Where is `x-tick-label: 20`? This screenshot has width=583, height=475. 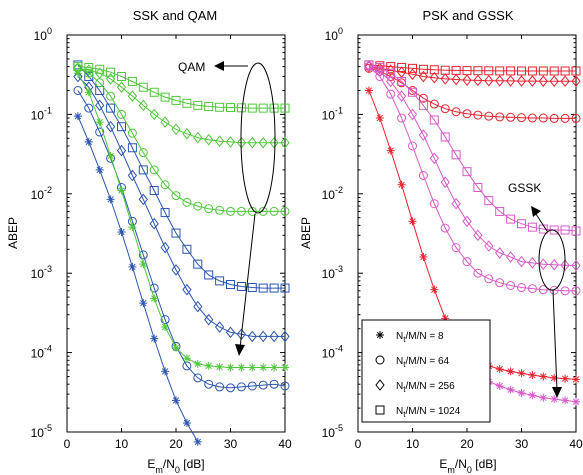 x-tick-label: 20 is located at coordinates (176, 444).